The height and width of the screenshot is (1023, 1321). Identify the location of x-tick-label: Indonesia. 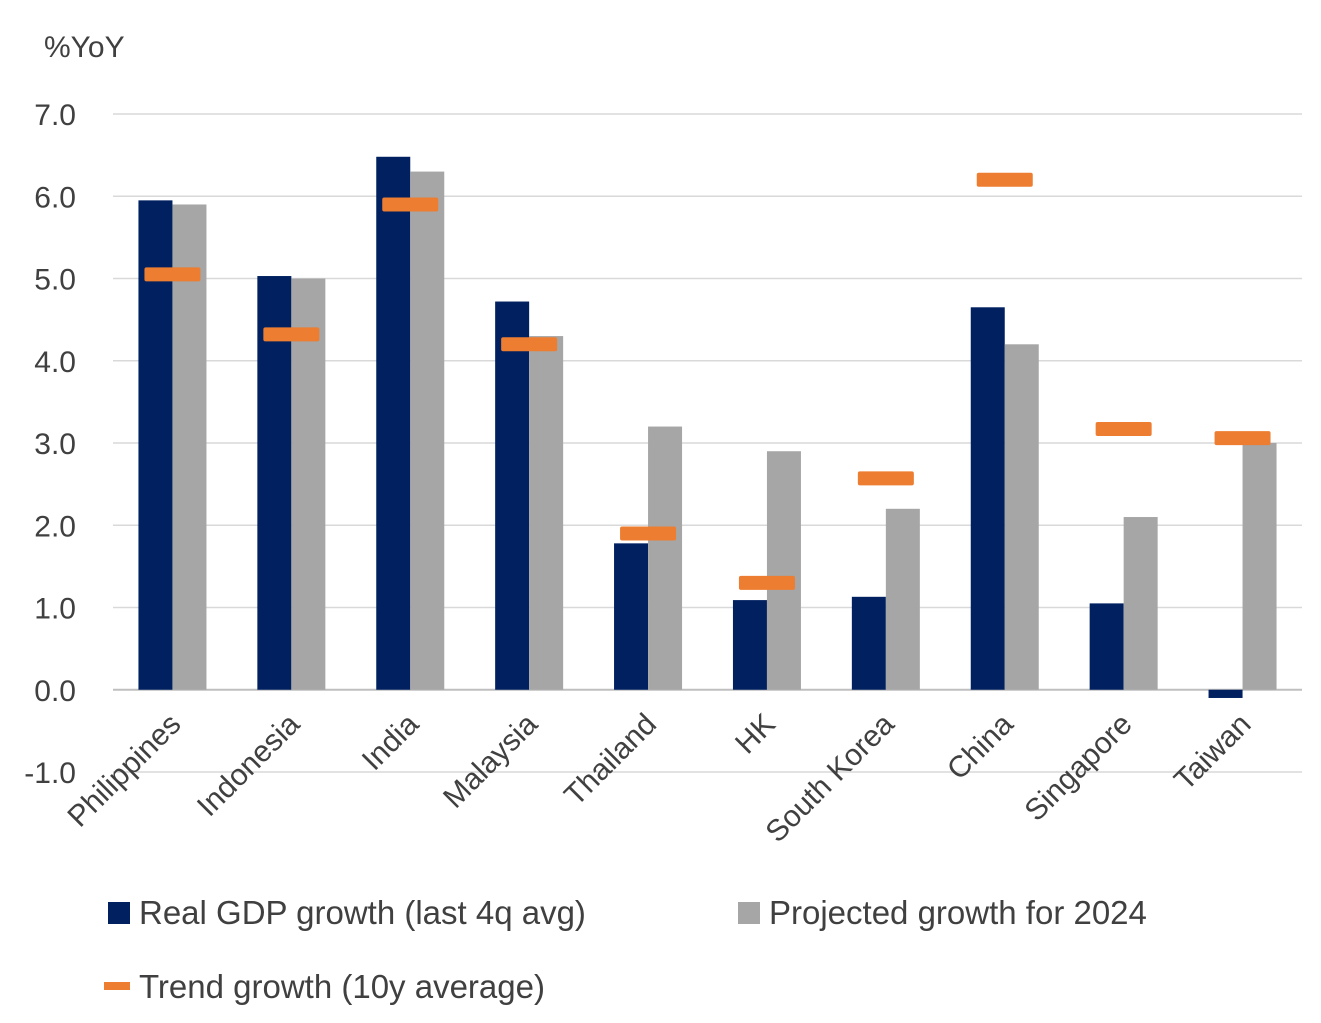
(249, 765).